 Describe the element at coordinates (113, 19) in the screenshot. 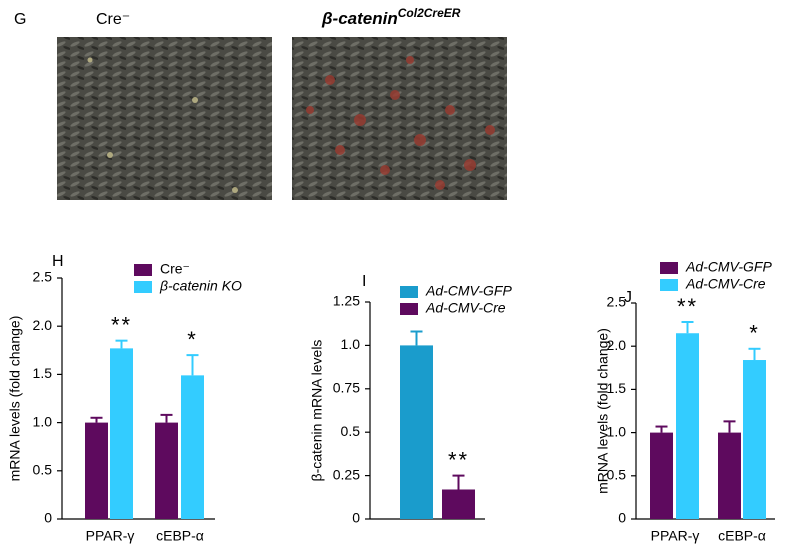

I see `image-label: Cre⁻` at that location.